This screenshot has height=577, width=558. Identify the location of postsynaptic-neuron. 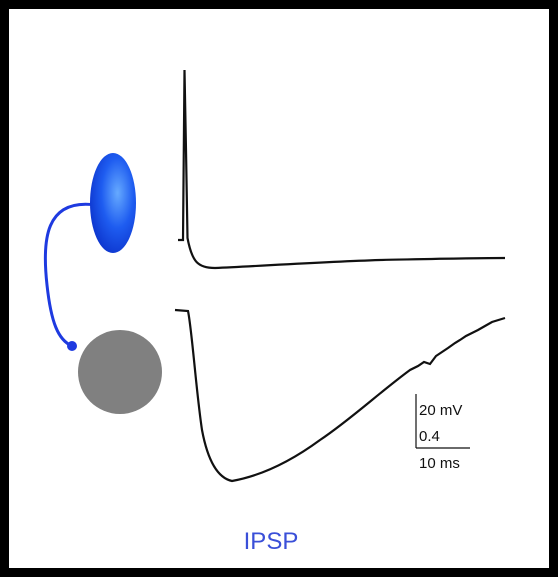
(120, 372).